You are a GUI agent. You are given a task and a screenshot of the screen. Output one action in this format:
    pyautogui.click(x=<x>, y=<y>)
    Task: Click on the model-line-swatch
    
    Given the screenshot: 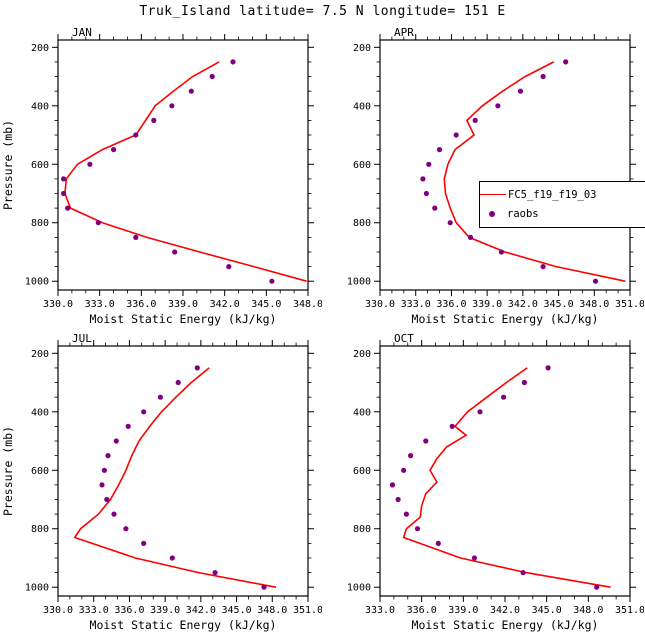 What is the action you would take?
    pyautogui.click(x=493, y=195)
    